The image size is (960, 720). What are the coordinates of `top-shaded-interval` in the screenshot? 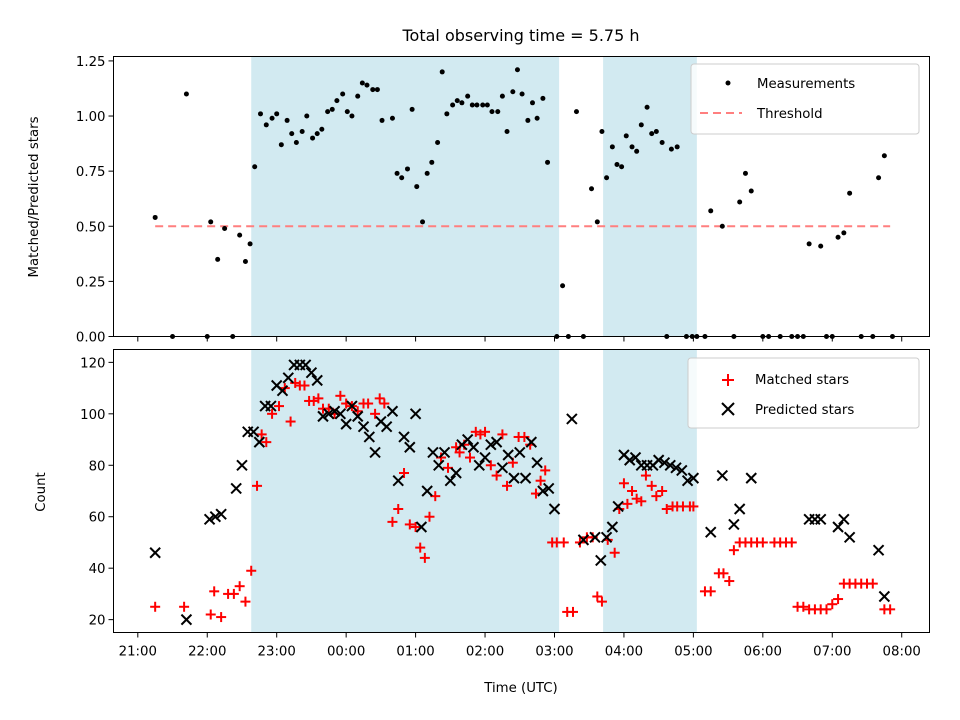 It's located at (405, 196).